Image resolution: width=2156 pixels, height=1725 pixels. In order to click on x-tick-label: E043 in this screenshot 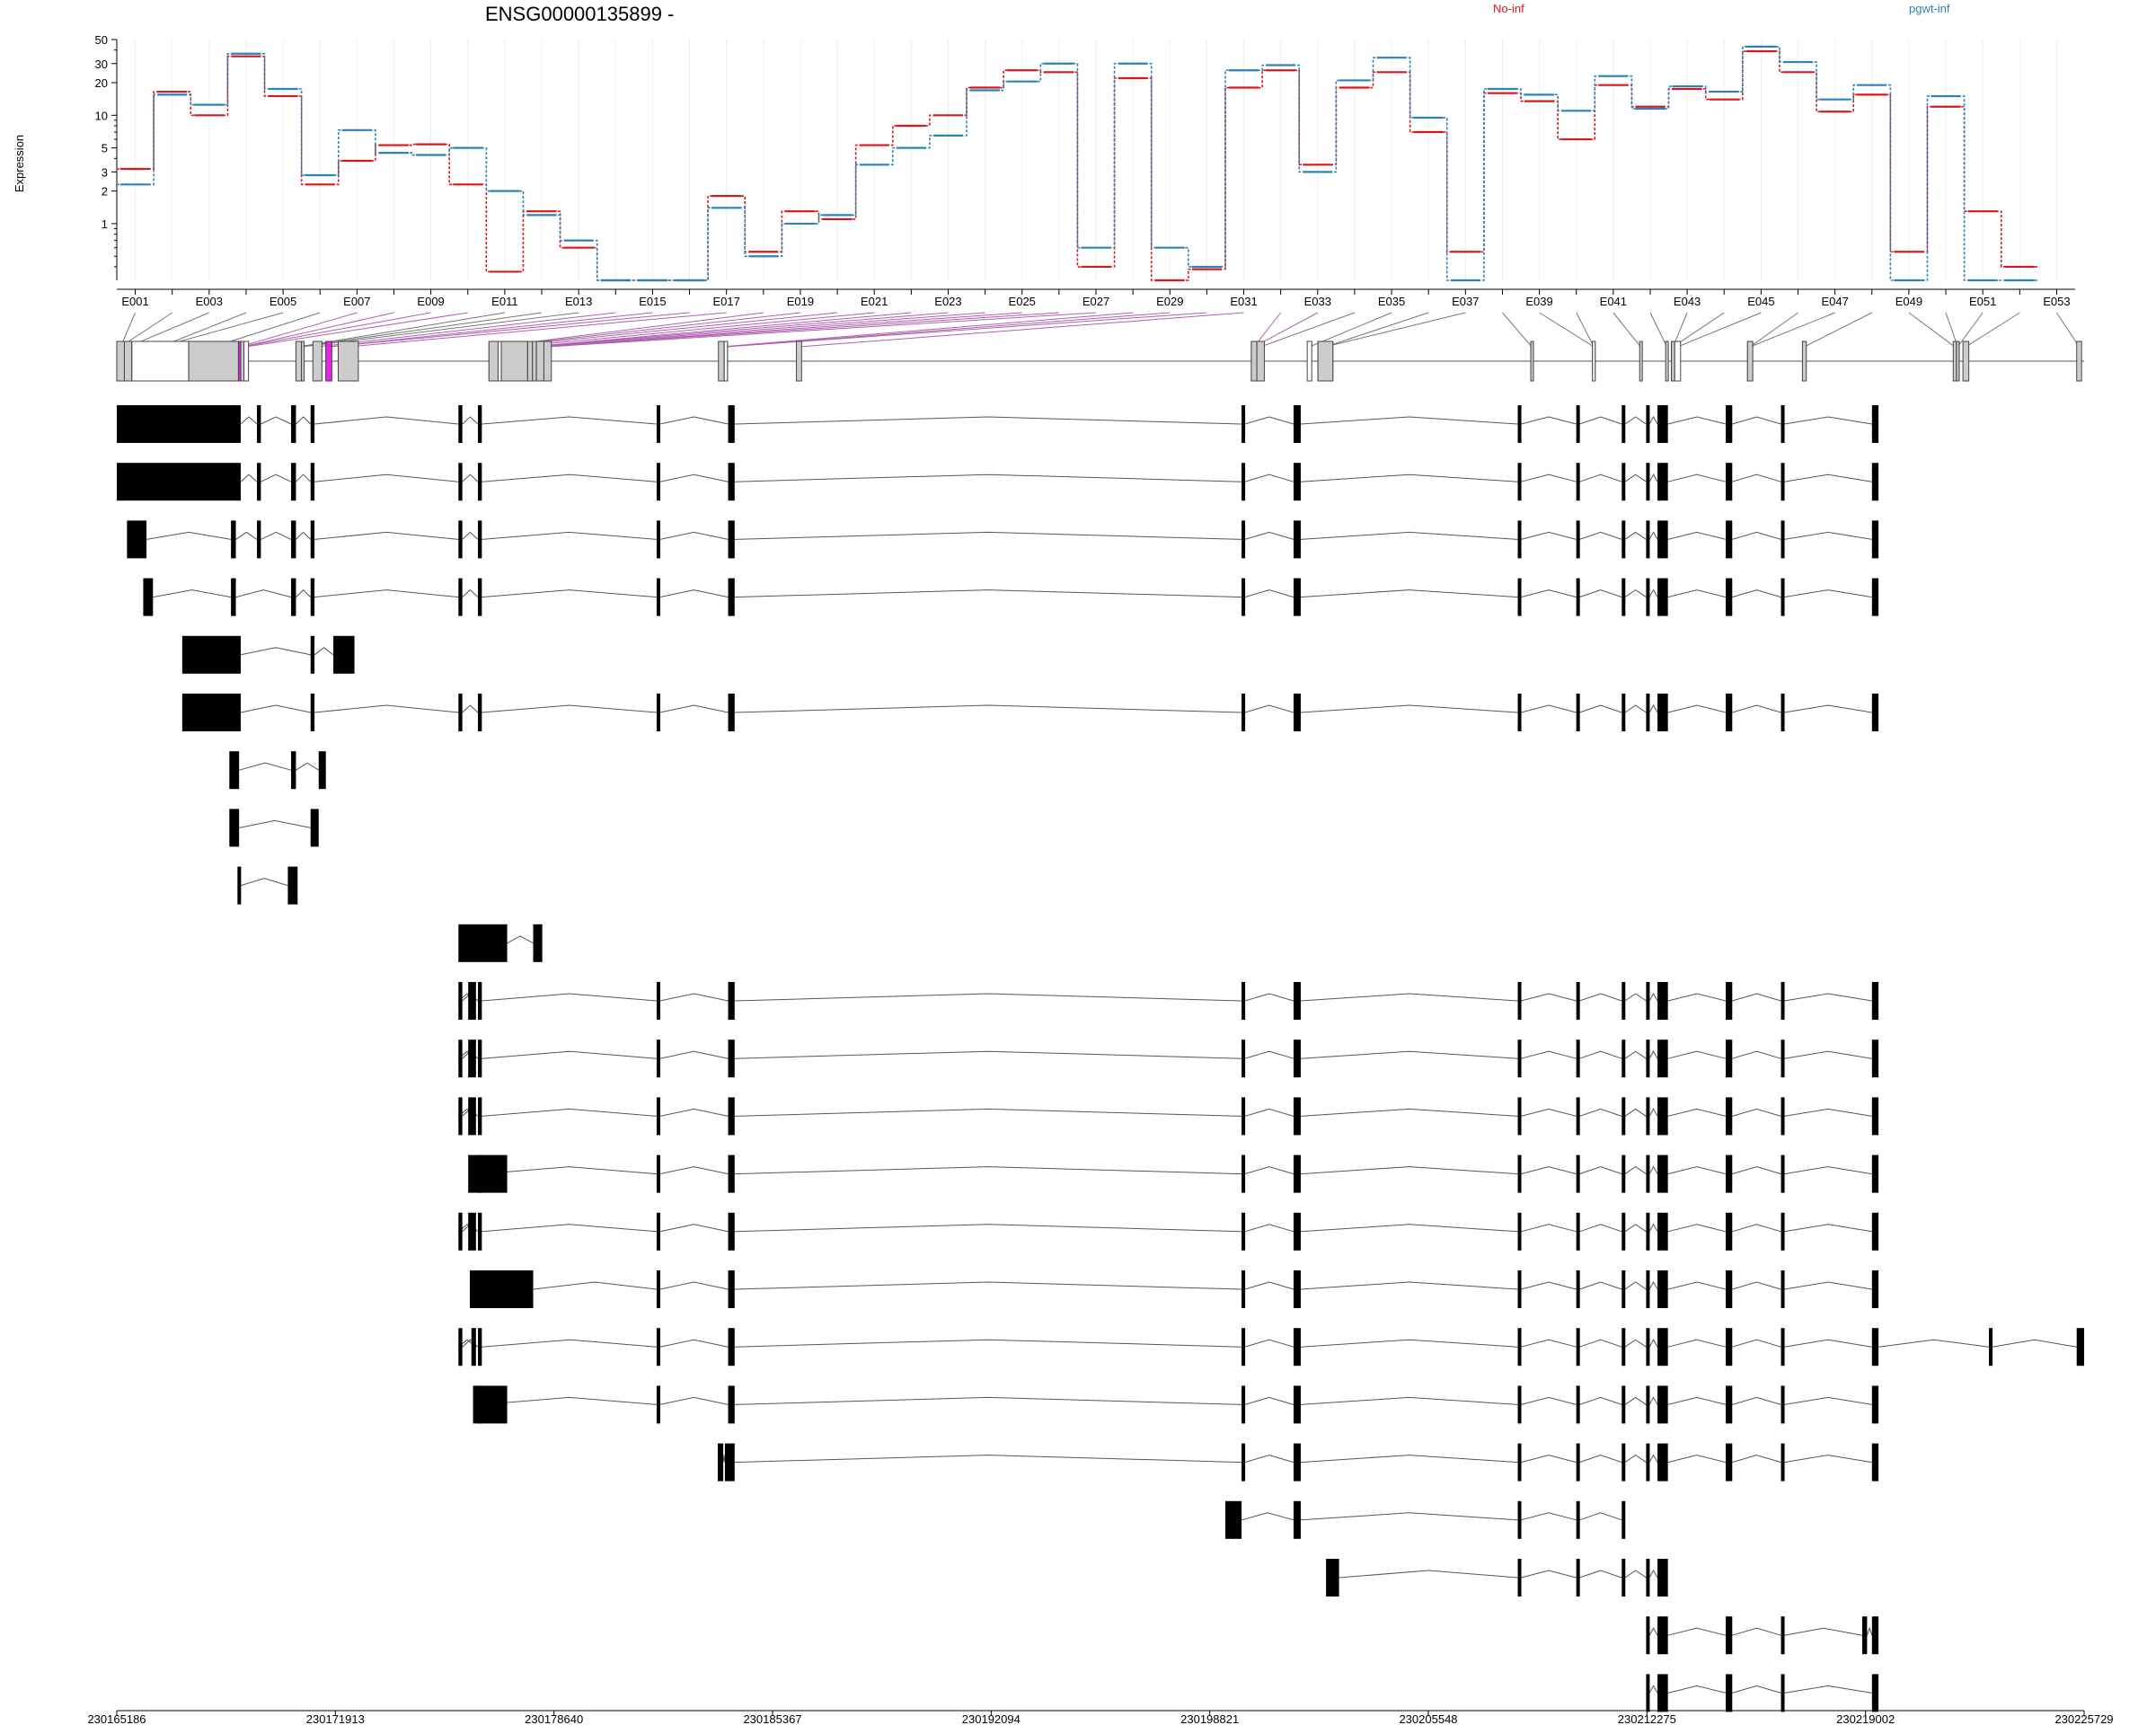, I will do `click(1687, 301)`.